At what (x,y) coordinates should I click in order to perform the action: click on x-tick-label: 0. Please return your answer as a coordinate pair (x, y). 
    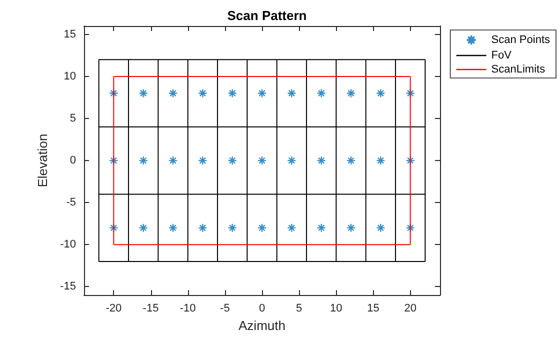
    Looking at the image, I should click on (262, 308).